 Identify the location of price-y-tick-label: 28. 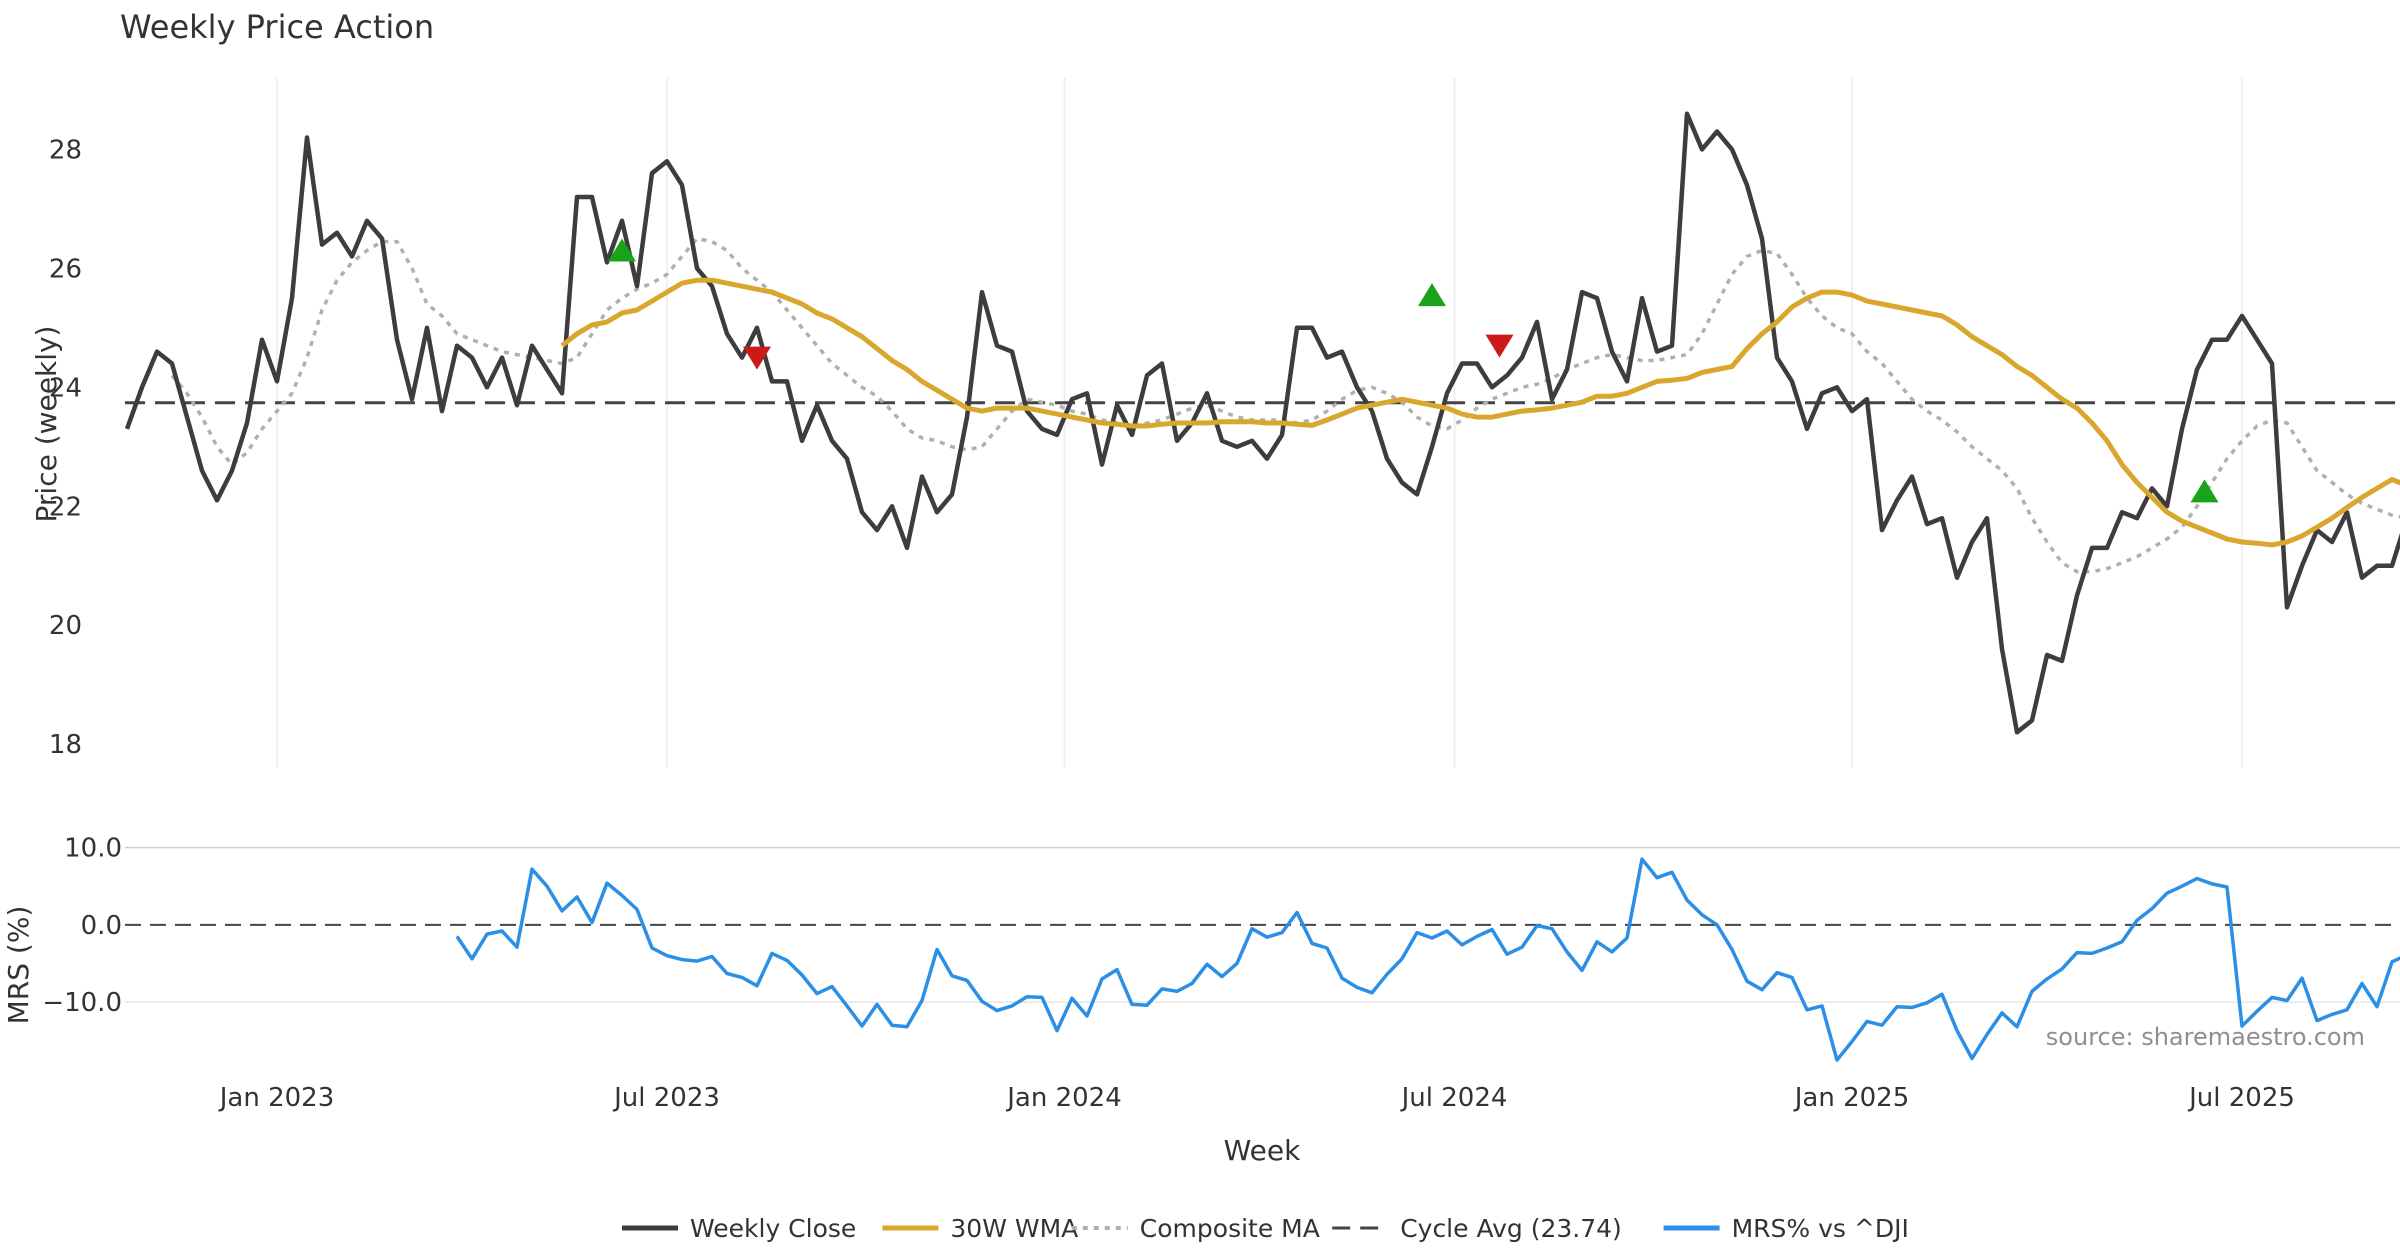
(65, 150).